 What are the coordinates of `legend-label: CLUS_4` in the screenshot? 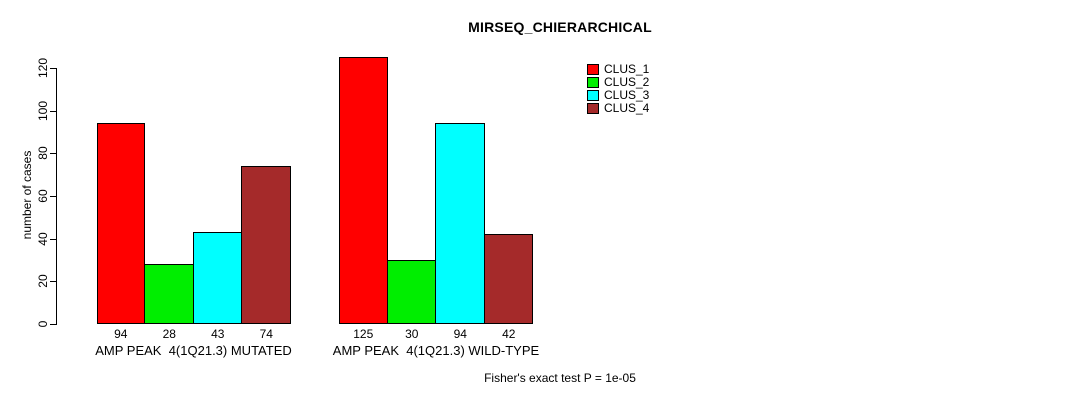 It's located at (627, 108).